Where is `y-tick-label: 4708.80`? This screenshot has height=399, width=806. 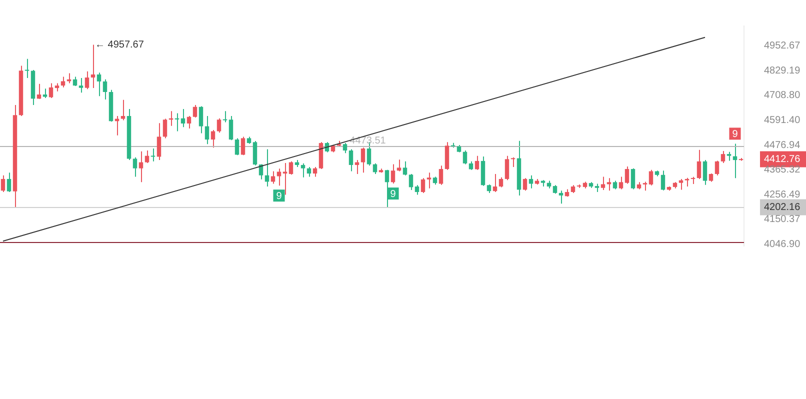 y-tick-label: 4708.80 is located at coordinates (782, 96).